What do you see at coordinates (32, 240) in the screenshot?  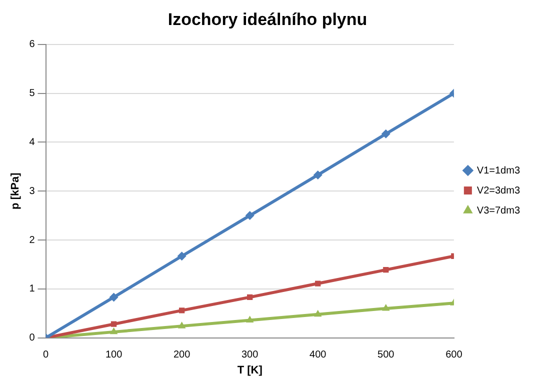 I see `y-tick-label: 2` at bounding box center [32, 240].